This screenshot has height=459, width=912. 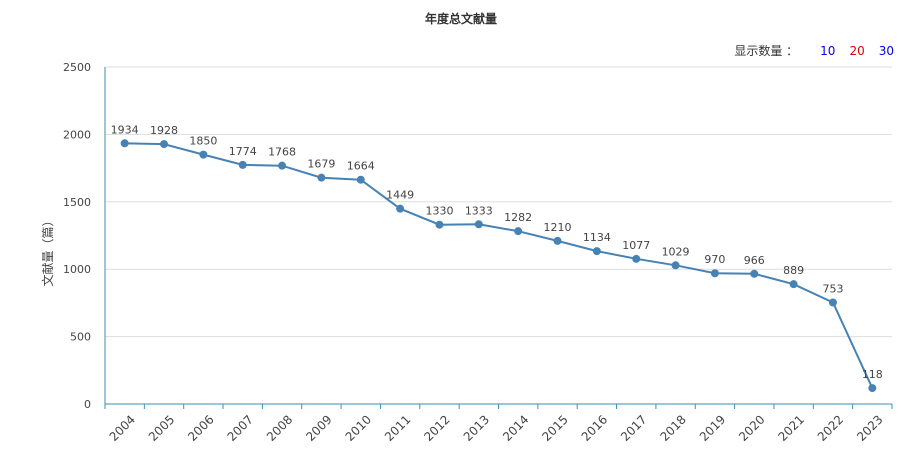 What do you see at coordinates (558, 227) in the screenshot?
I see `data-label: 1210` at bounding box center [558, 227].